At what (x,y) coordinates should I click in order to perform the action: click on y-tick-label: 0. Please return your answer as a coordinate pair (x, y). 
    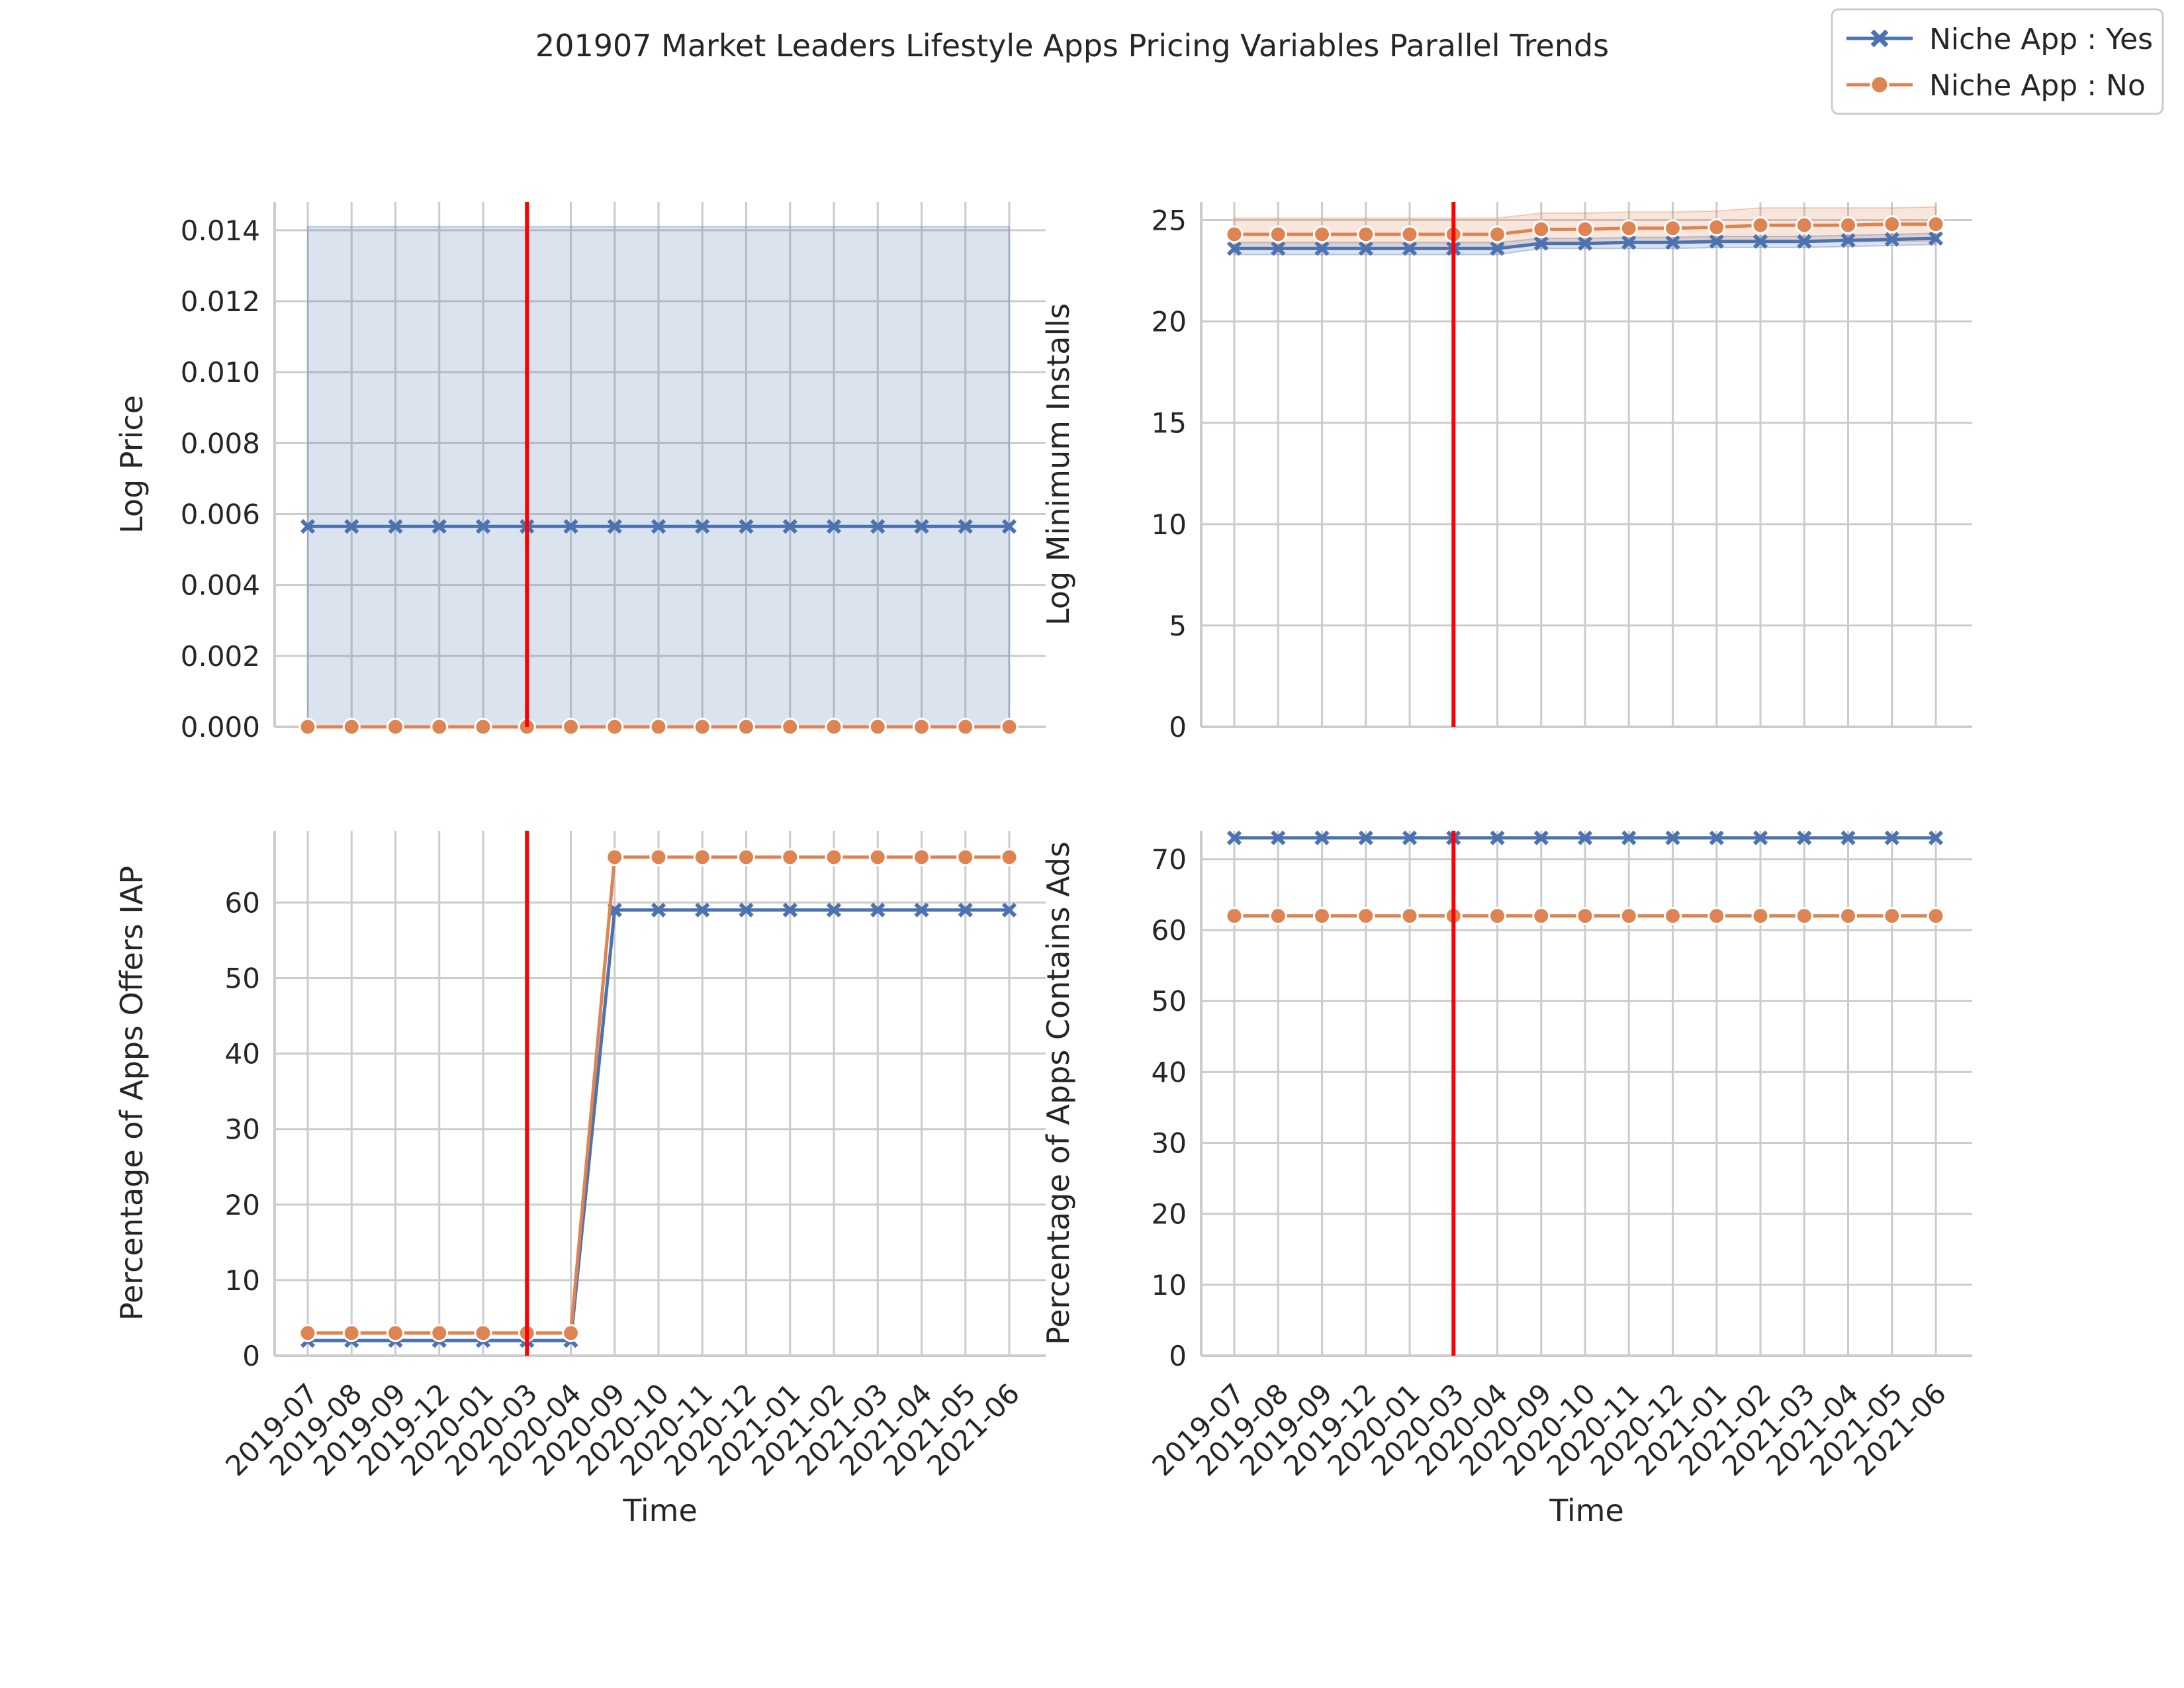
    Looking at the image, I should click on (1178, 1356).